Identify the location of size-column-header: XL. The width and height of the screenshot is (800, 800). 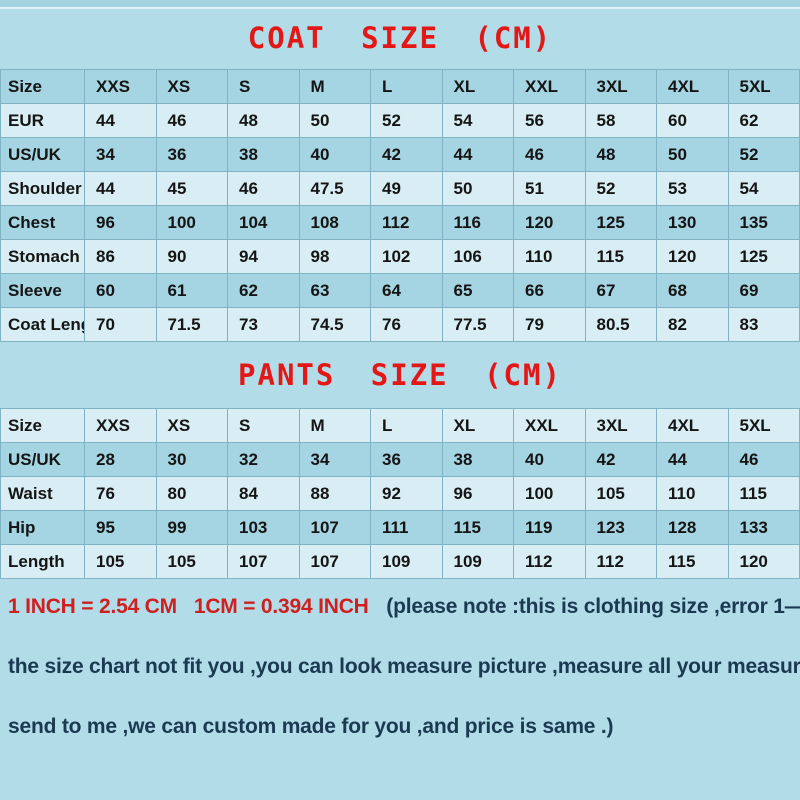
(477, 425).